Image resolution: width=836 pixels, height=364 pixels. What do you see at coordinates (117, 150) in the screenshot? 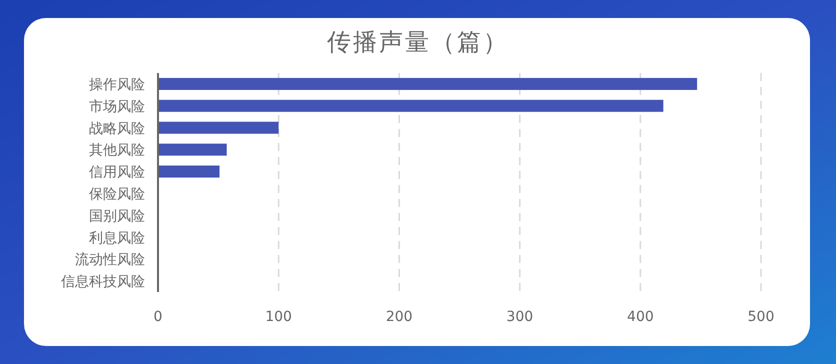
I see `y-tick-label: 其他风险` at bounding box center [117, 150].